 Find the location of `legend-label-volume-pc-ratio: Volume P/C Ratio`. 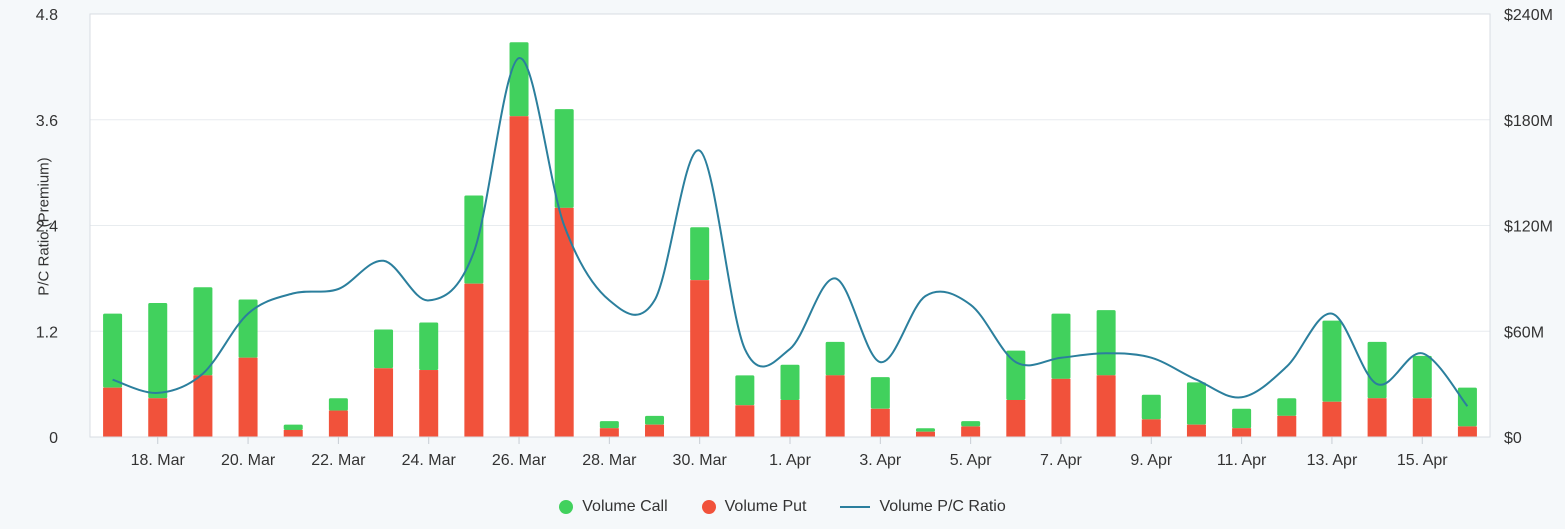

legend-label-volume-pc-ratio: Volume P/C Ratio is located at coordinates (942, 506).